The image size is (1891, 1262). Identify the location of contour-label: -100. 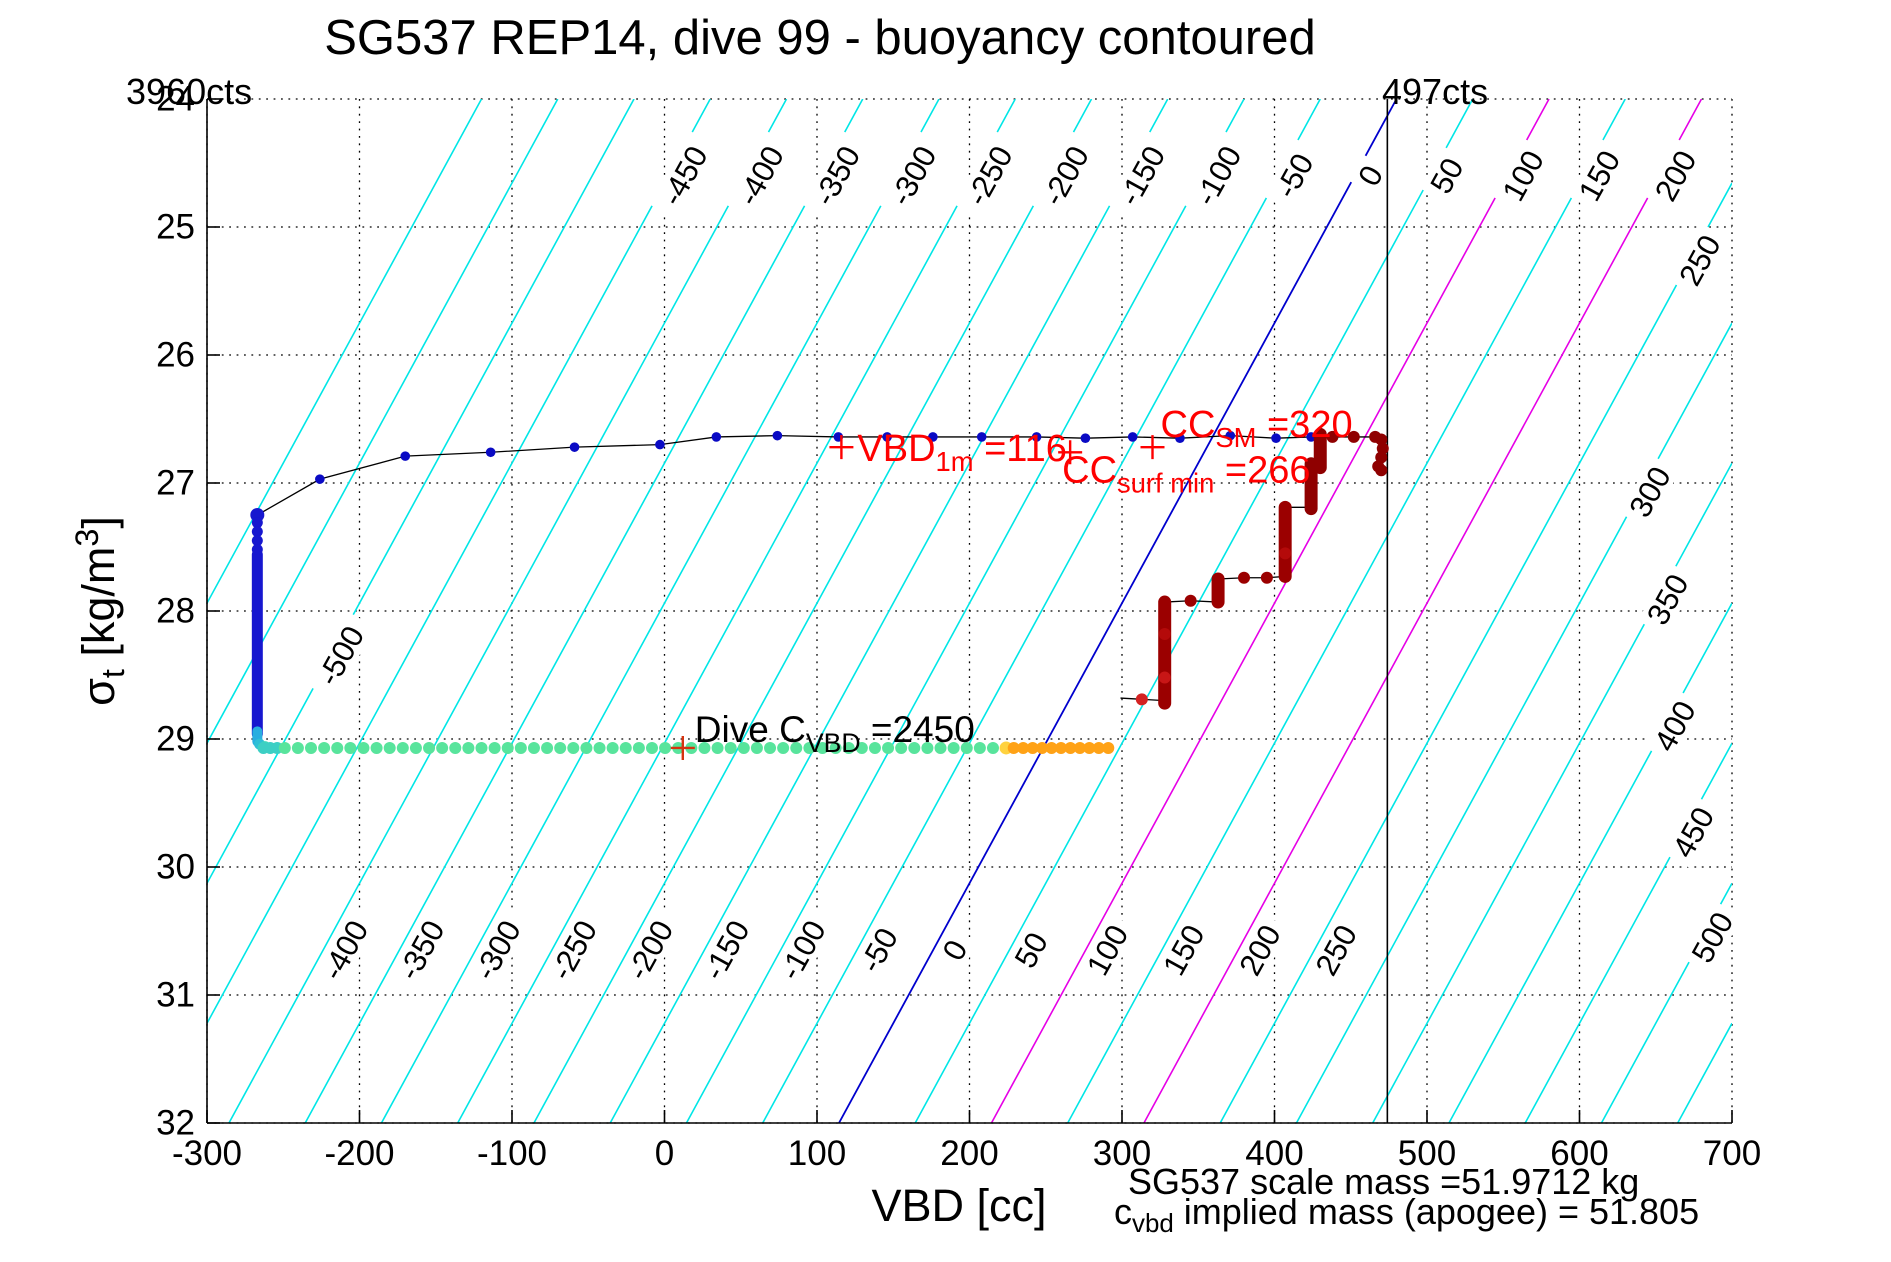
(802, 950).